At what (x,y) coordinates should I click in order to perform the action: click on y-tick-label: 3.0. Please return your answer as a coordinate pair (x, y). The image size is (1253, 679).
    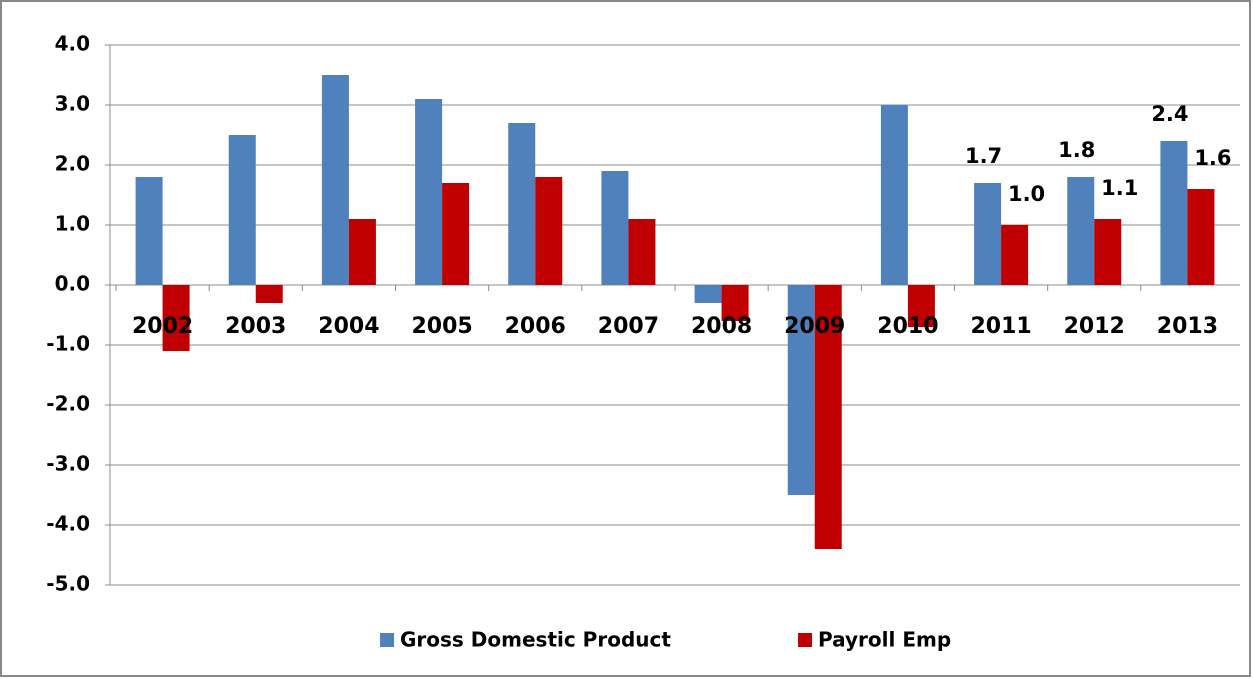
    Looking at the image, I should click on (72, 104).